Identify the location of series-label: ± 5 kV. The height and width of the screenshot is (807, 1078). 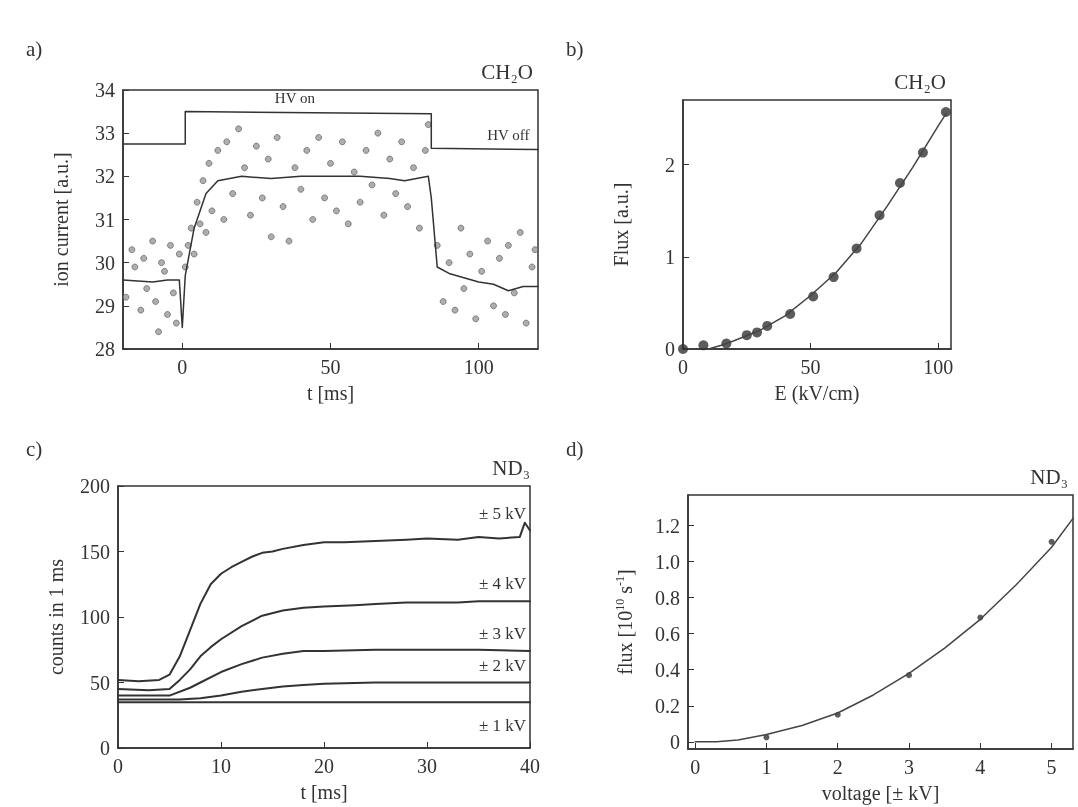
(502, 513).